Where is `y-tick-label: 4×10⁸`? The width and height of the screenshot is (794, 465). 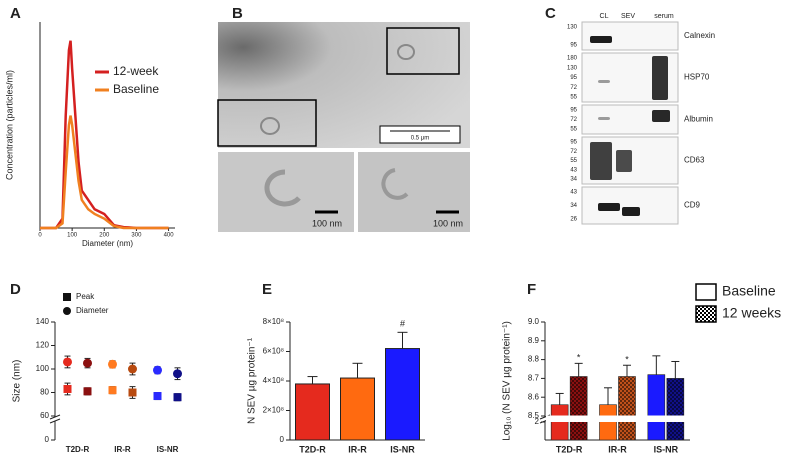 y-tick-label: 4×10⁸ is located at coordinates (273, 380).